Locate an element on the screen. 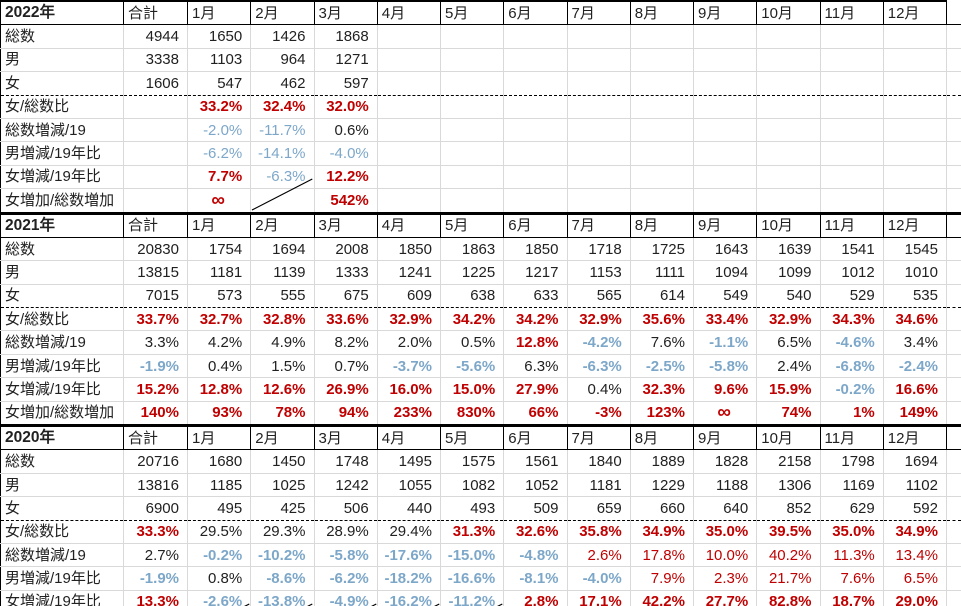 This screenshot has width=961, height=606. data-cell: 74% is located at coordinates (788, 414).